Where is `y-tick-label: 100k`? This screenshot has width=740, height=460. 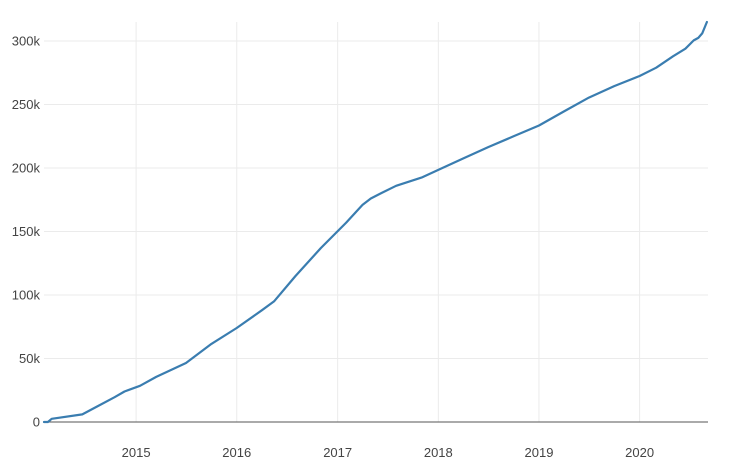 y-tick-label: 100k is located at coordinates (26, 295).